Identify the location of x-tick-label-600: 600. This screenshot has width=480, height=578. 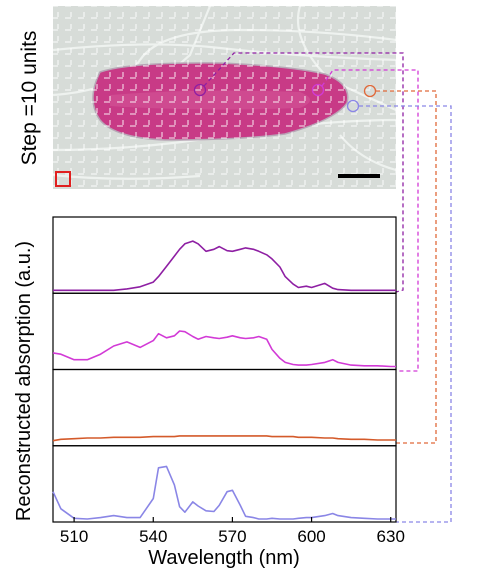
(311, 536).